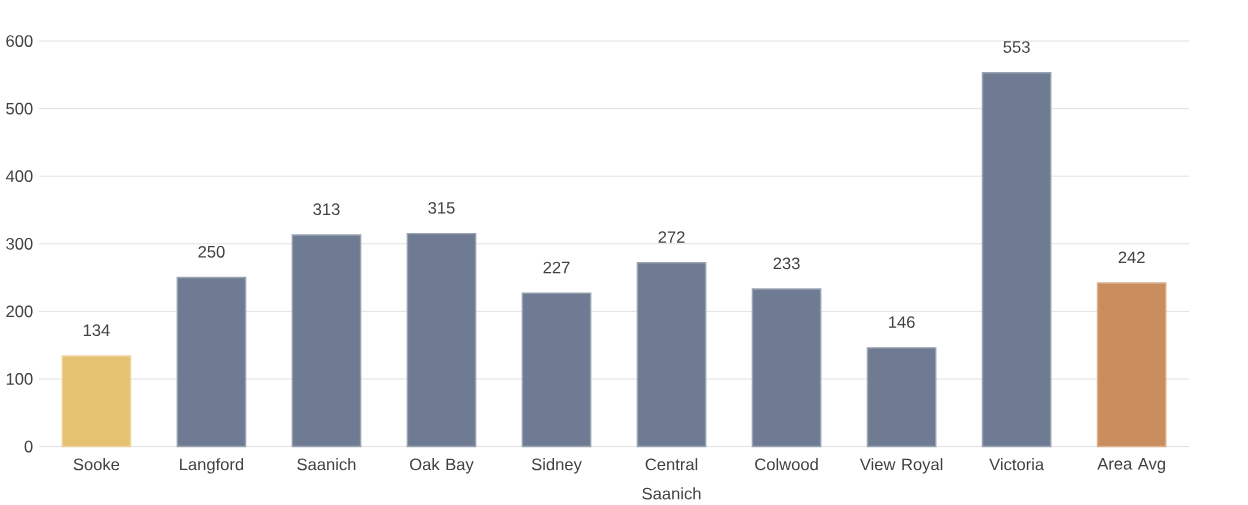 The width and height of the screenshot is (1248, 505). Describe the element at coordinates (326, 464) in the screenshot. I see `x-tick-label: Saanich` at that location.